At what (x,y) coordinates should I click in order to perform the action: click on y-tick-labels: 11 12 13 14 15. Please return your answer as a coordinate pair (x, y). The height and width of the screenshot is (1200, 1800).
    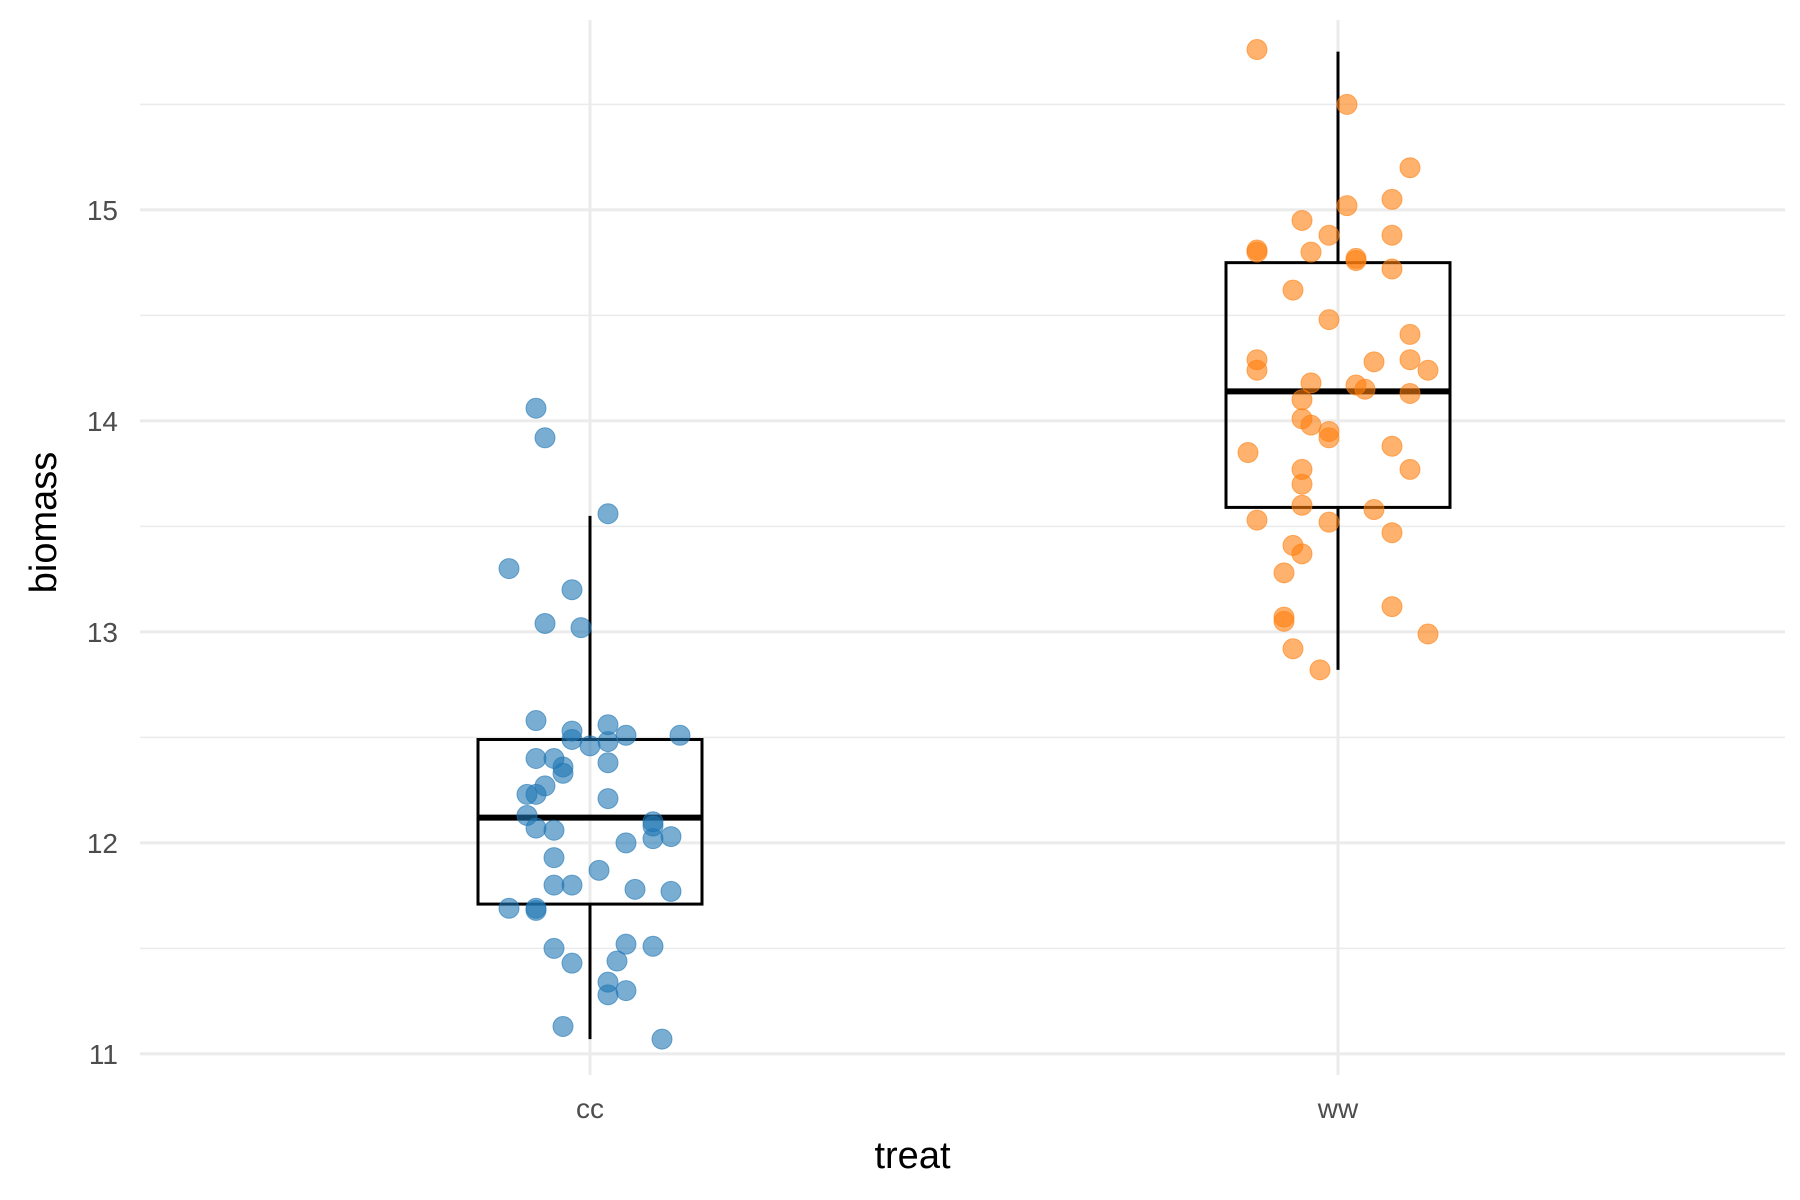
    Looking at the image, I should click on (102, 632).